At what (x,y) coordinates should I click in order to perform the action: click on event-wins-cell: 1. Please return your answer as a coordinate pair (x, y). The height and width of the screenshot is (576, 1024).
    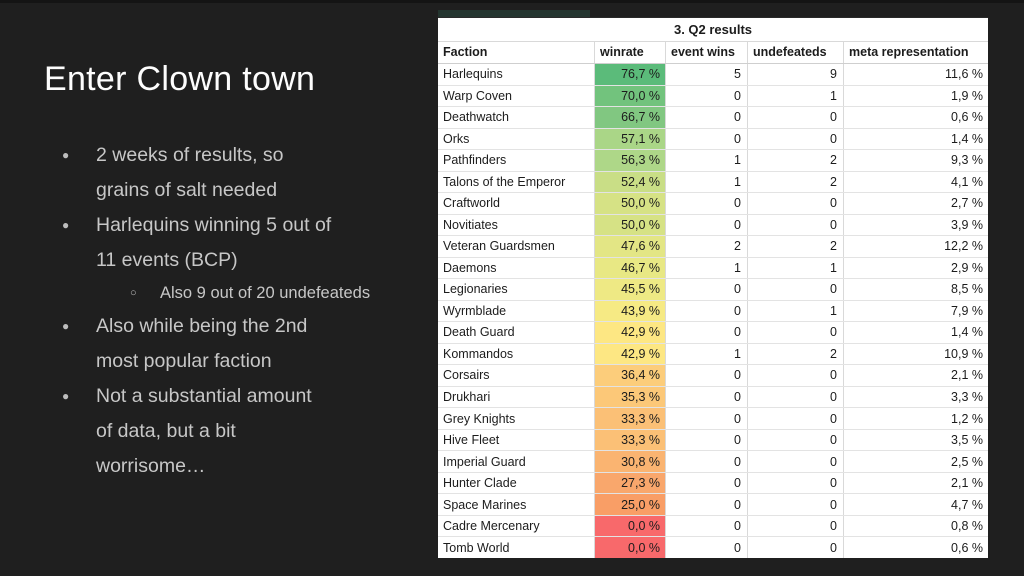
    Looking at the image, I should click on (706, 268).